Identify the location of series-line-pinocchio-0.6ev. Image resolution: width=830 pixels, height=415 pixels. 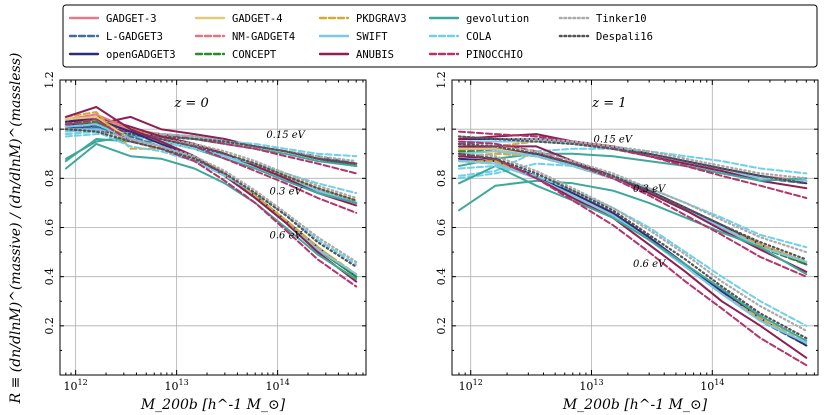
(211, 203).